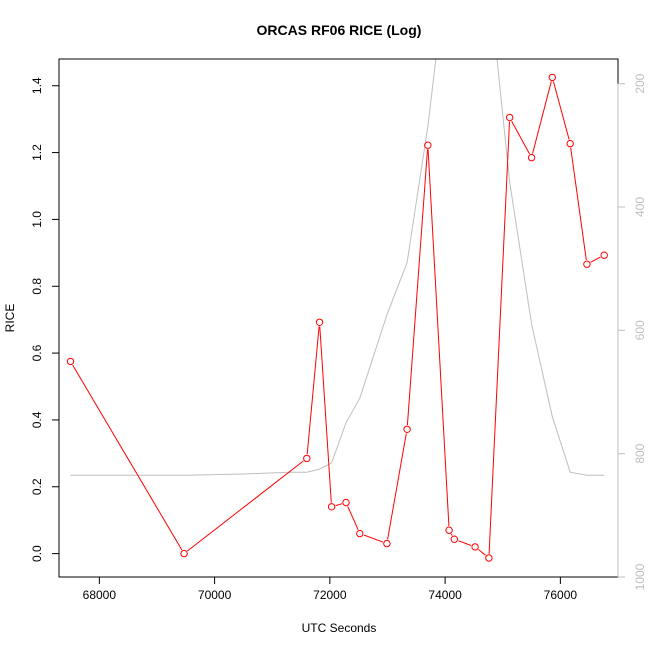 The height and width of the screenshot is (650, 650). Describe the element at coordinates (37, 352) in the screenshot. I see `y-tick-label: 0.6` at that location.